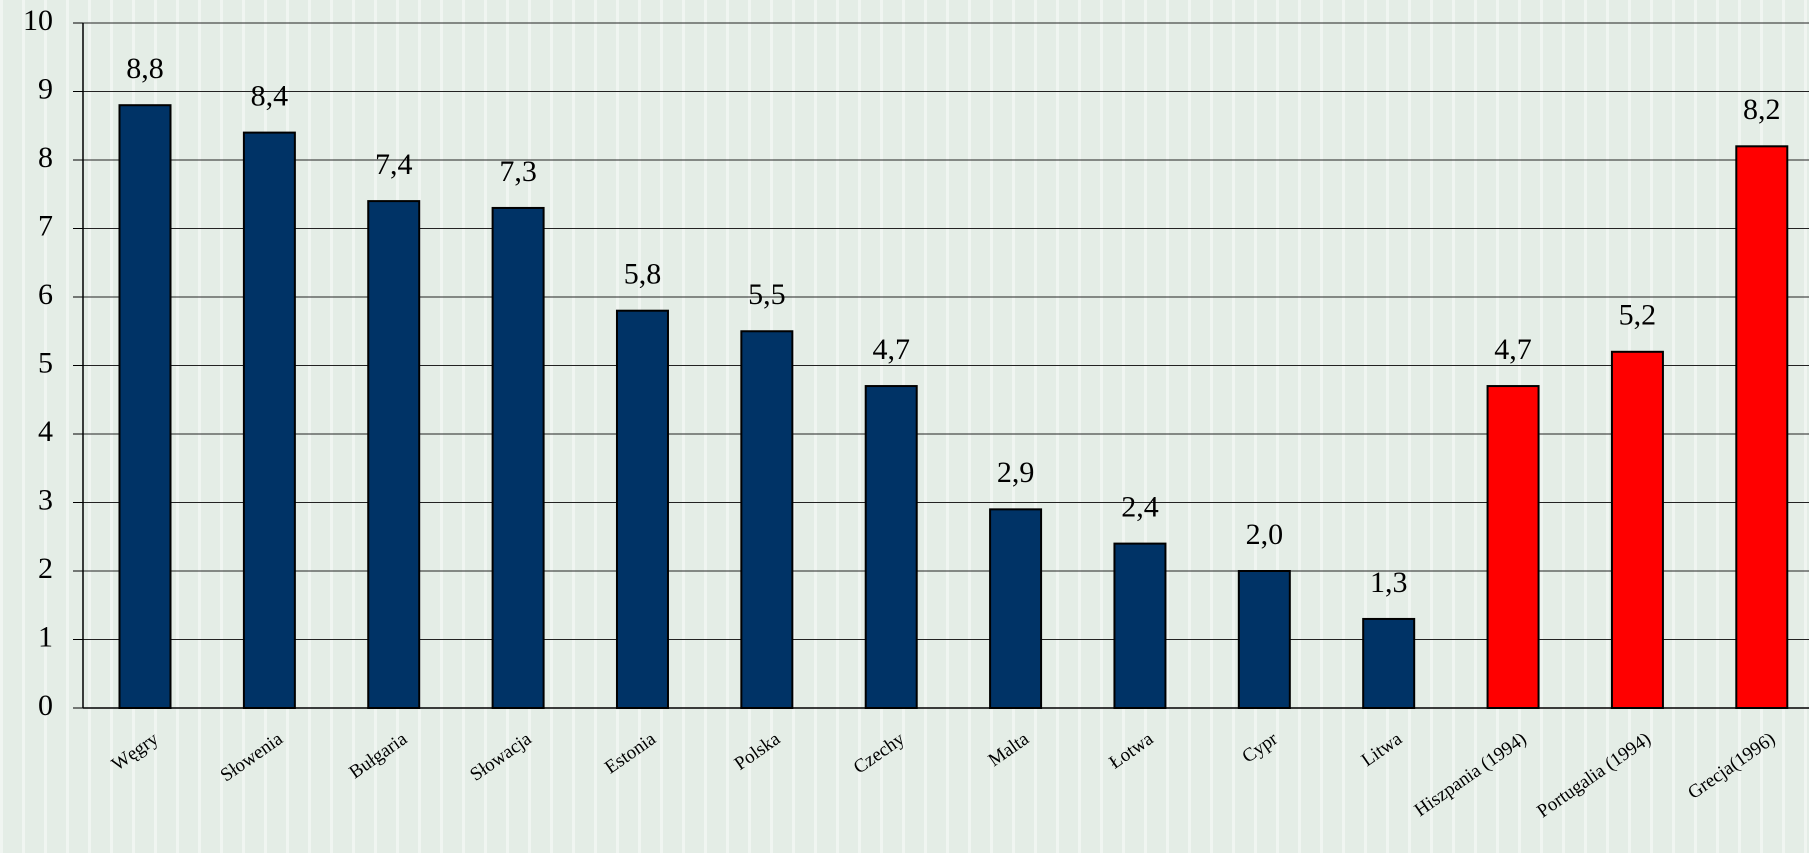 Image resolution: width=1809 pixels, height=853 pixels. Describe the element at coordinates (518, 171) in the screenshot. I see `value-label: 7,3` at that location.